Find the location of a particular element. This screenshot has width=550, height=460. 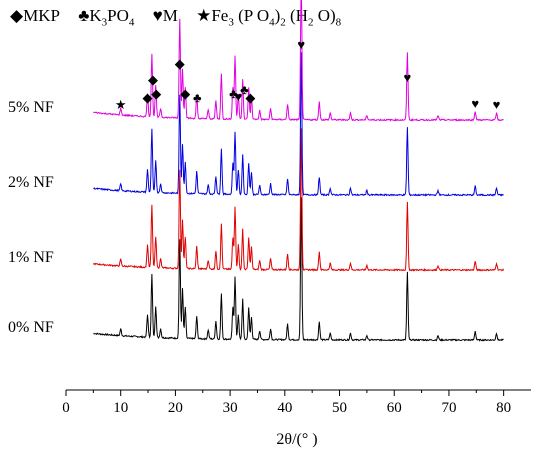

club-icon: ♣ is located at coordinates (84, 15).